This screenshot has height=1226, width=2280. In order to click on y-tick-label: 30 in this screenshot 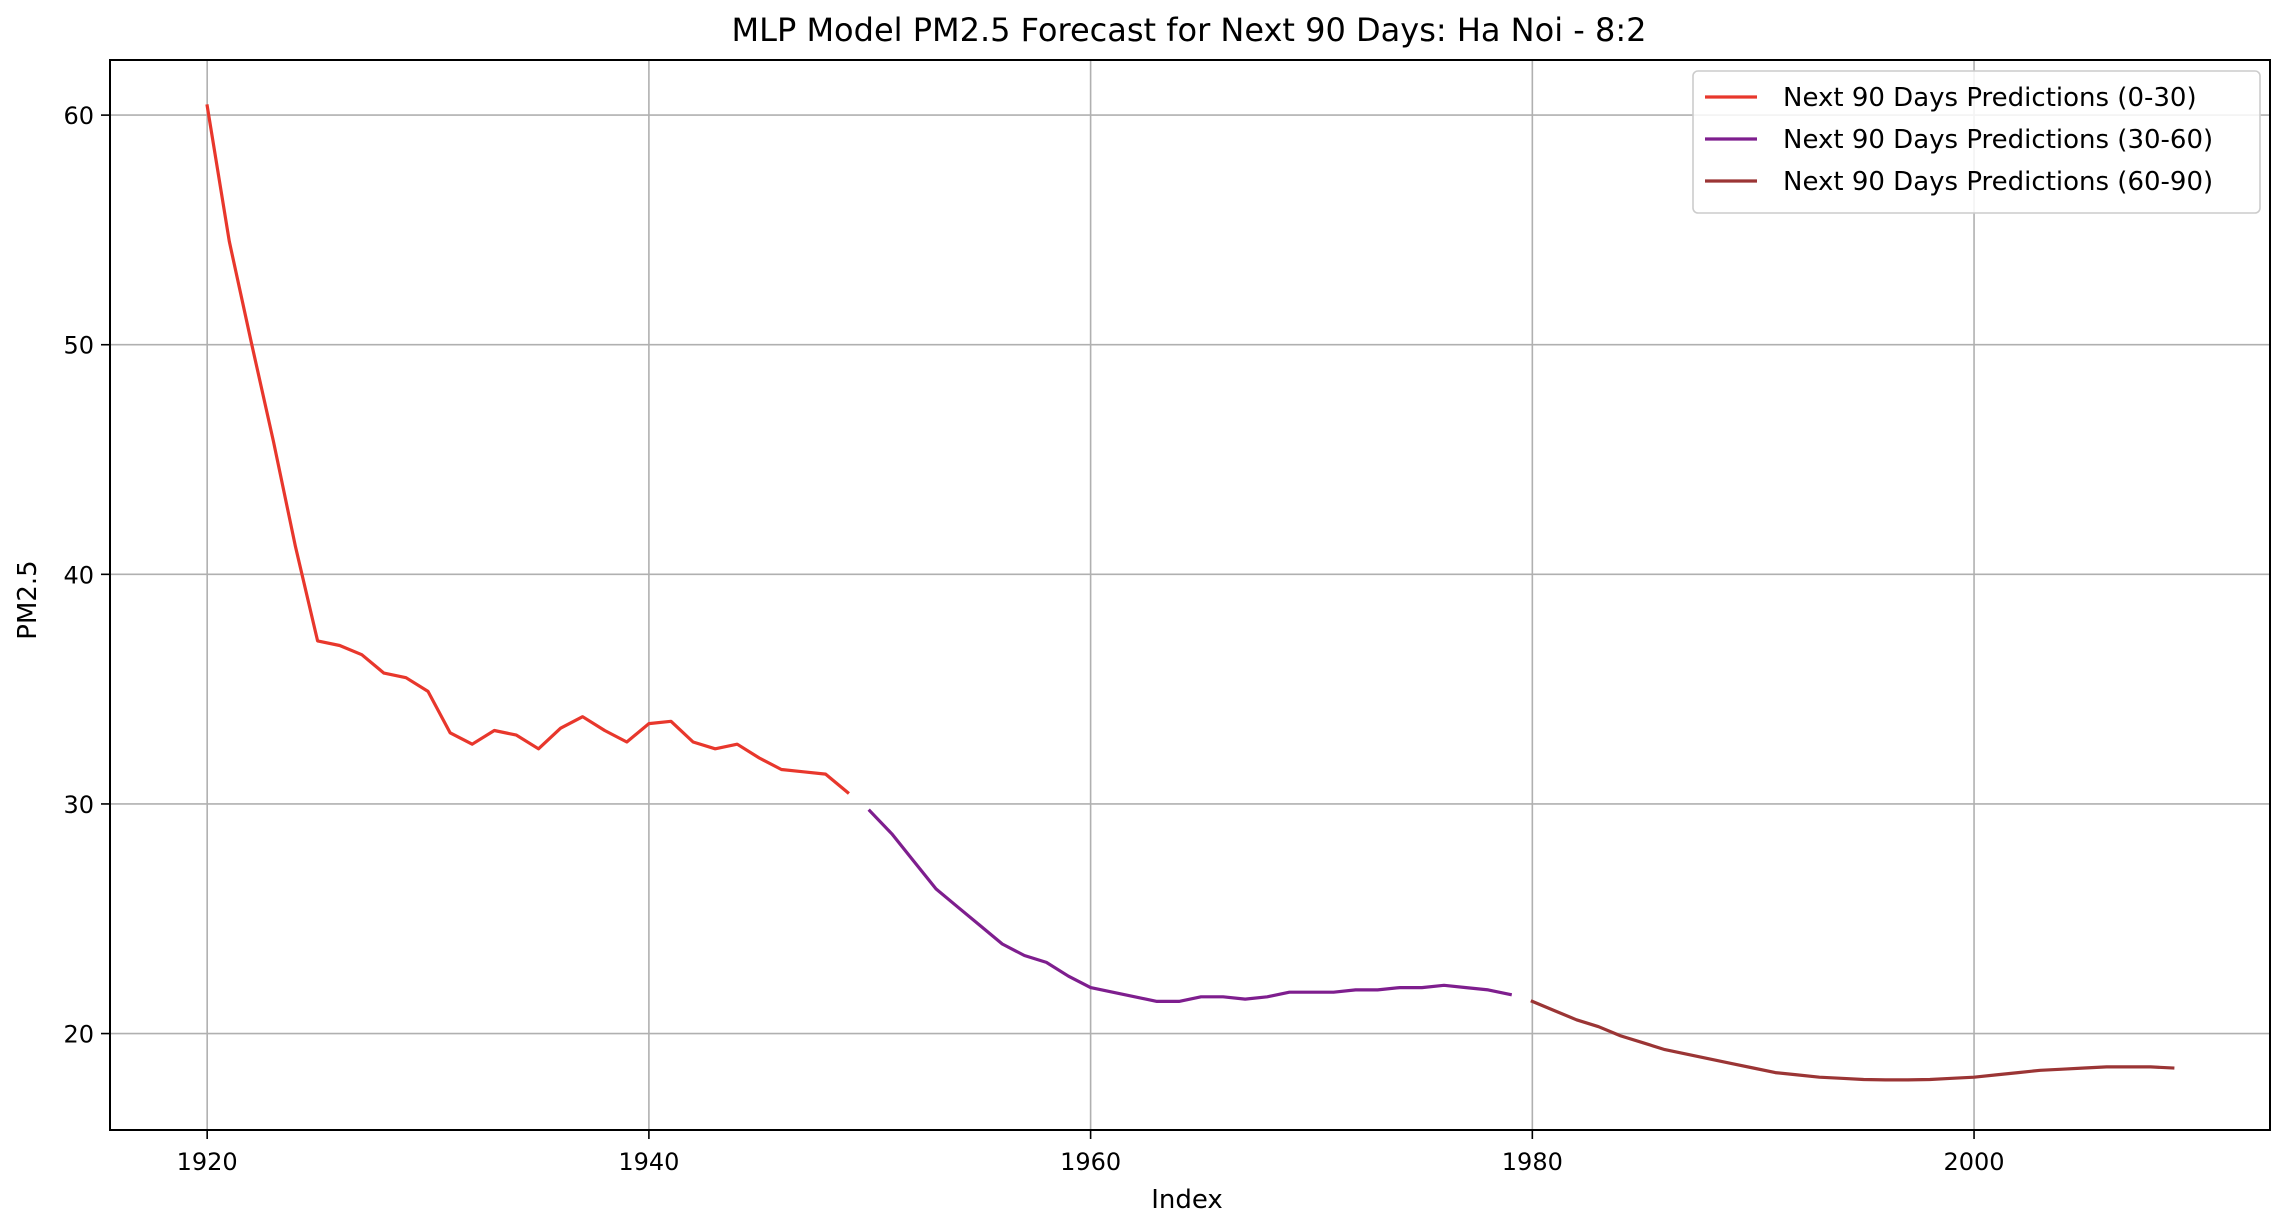, I will do `click(78, 805)`.